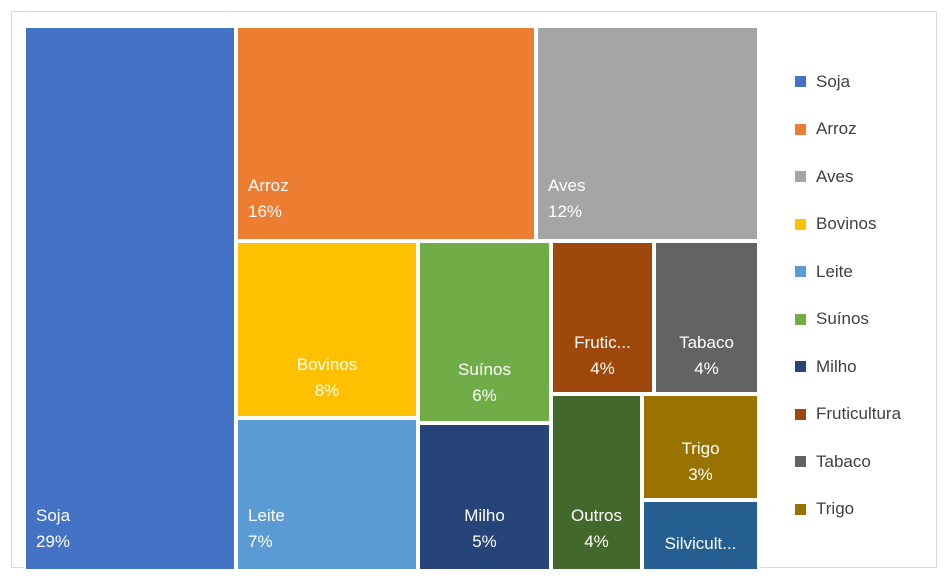 This screenshot has width=949, height=578. Describe the element at coordinates (602, 356) in the screenshot. I see `tile-label-fruticultura: Frutic... 4%` at that location.